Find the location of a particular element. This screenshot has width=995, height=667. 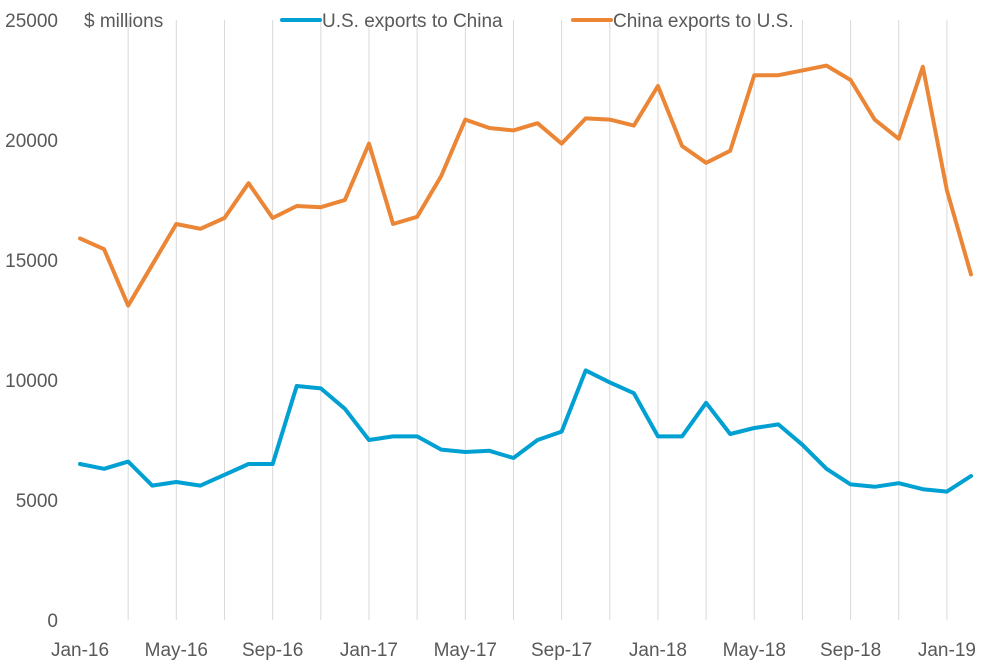

legend-label: China exports to U.S. is located at coordinates (703, 21).